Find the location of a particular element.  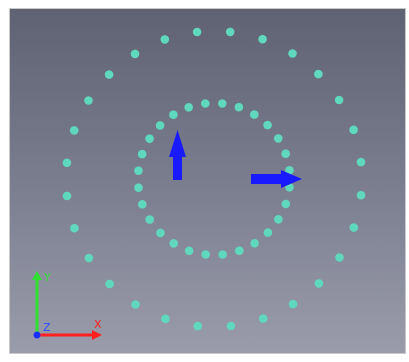

y-axis-label: Y is located at coordinates (47, 277).